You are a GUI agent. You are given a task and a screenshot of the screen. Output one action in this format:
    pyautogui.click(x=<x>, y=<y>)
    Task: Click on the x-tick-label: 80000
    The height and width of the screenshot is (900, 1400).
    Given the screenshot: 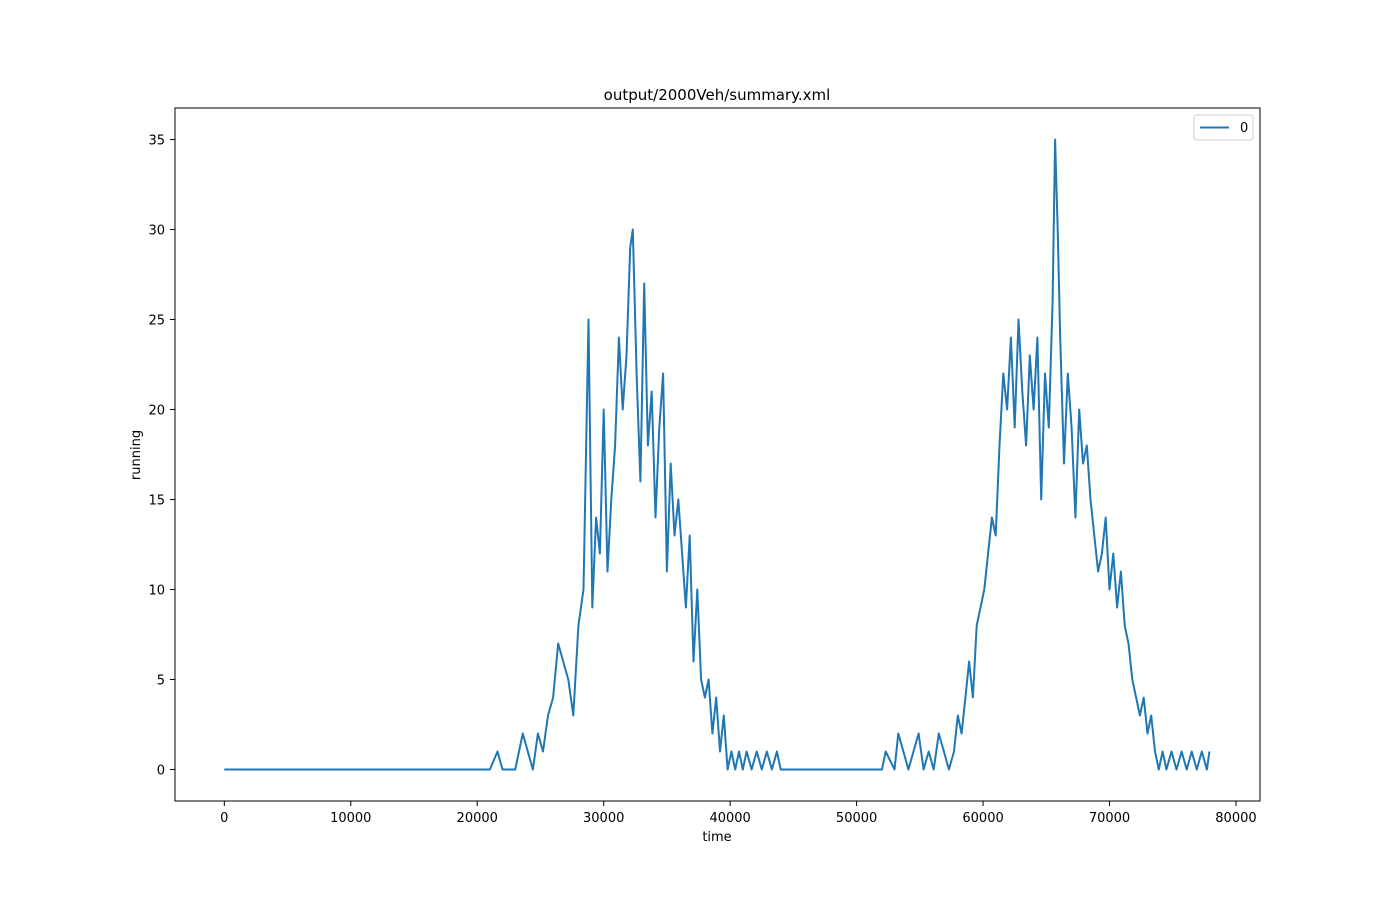 What is the action you would take?
    pyautogui.click(x=1235, y=818)
    